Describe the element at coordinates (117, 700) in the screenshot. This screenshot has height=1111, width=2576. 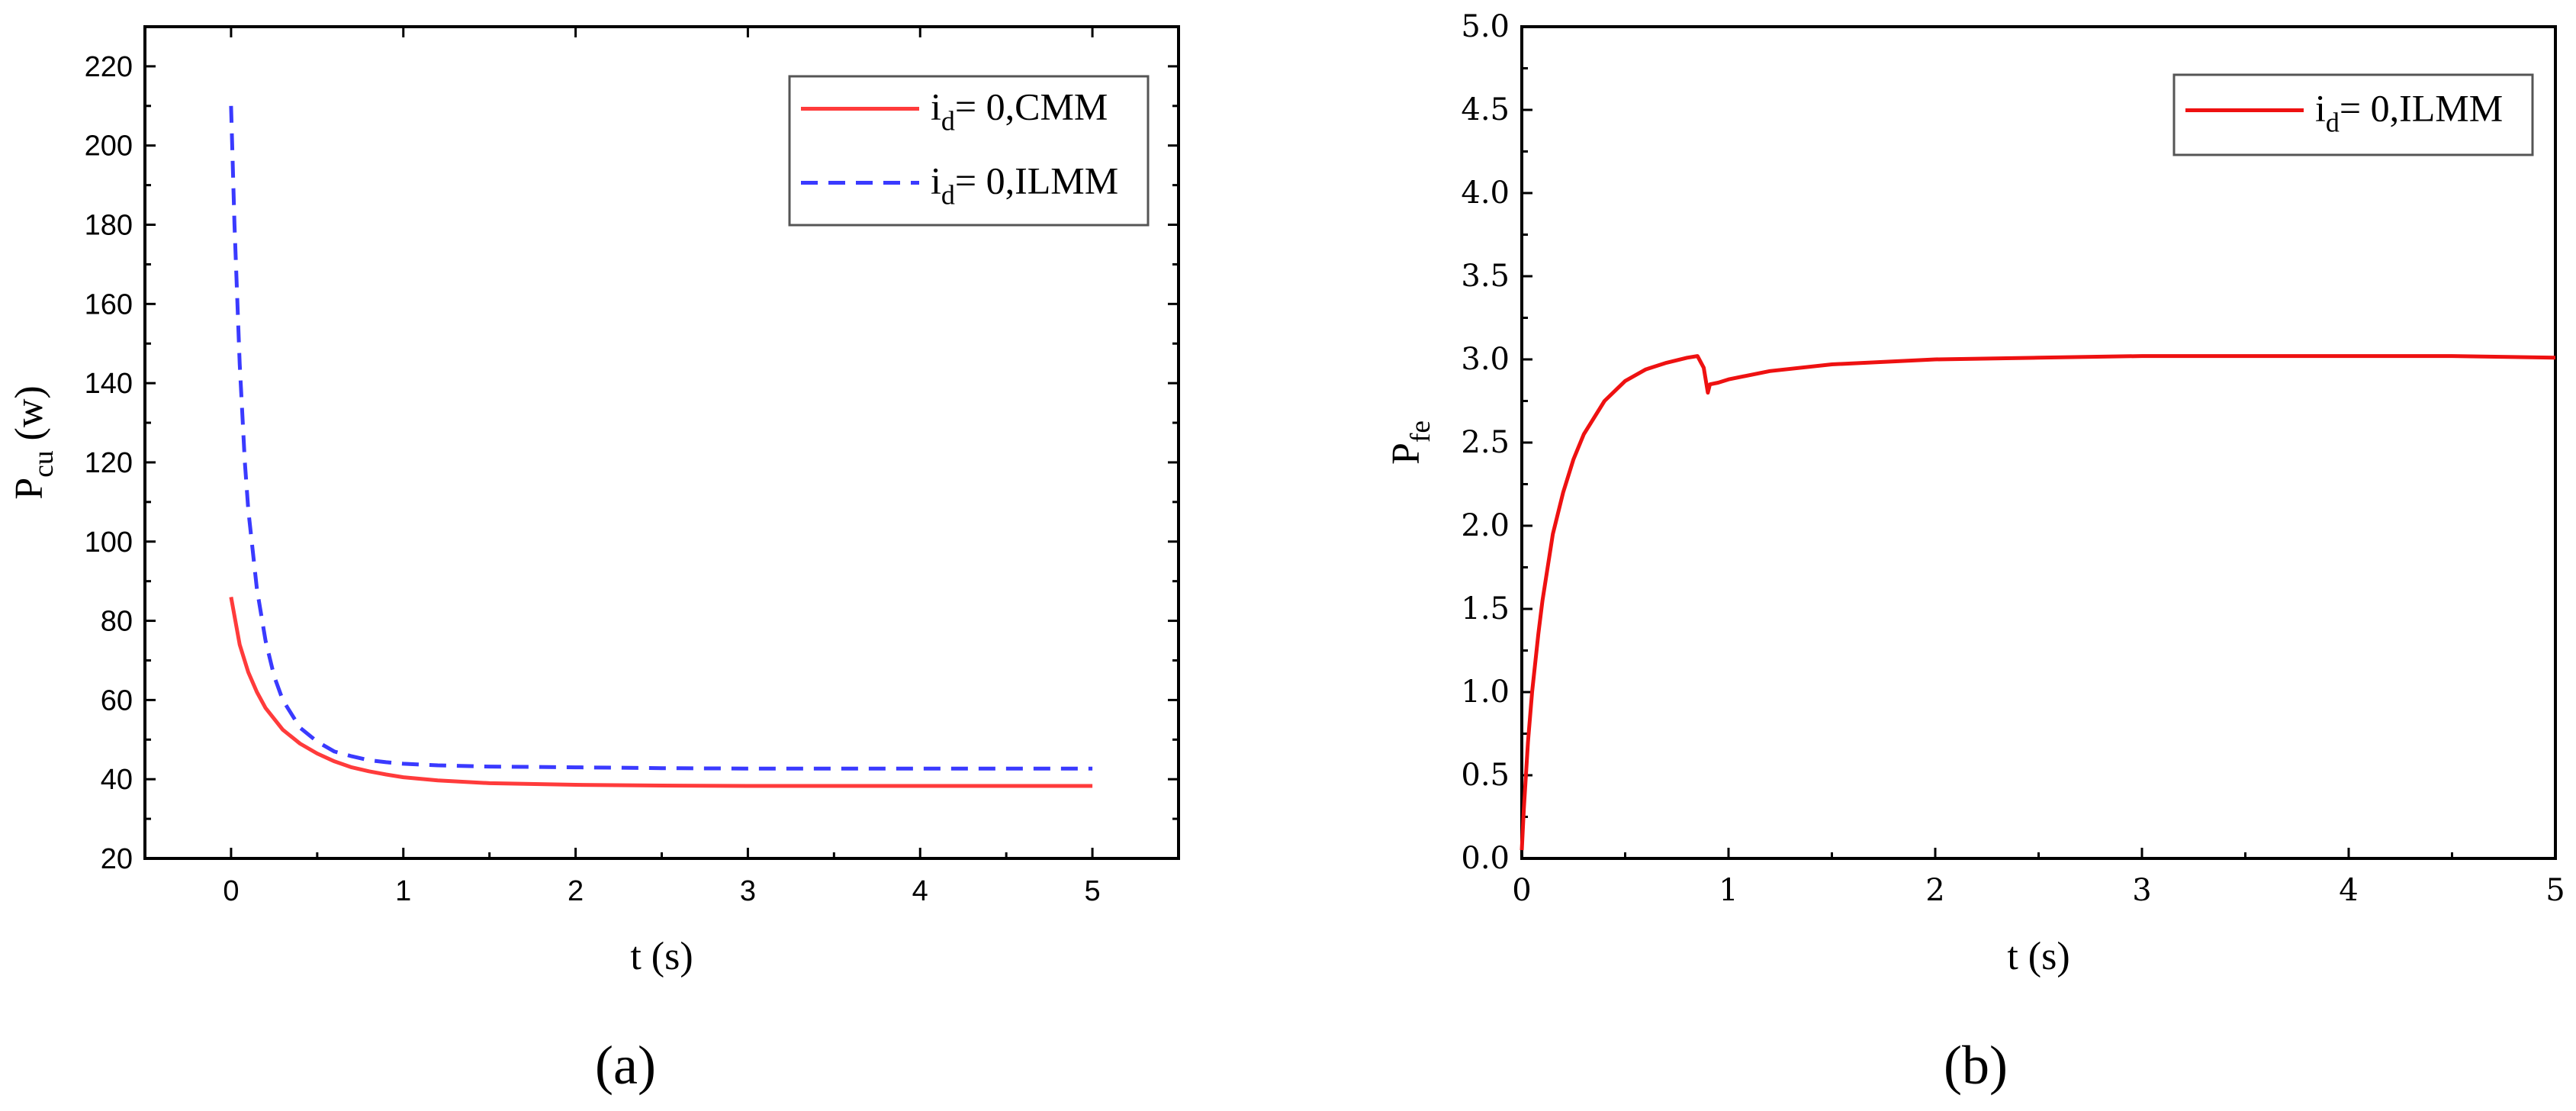
I see `y-tick-label: 60` at that location.